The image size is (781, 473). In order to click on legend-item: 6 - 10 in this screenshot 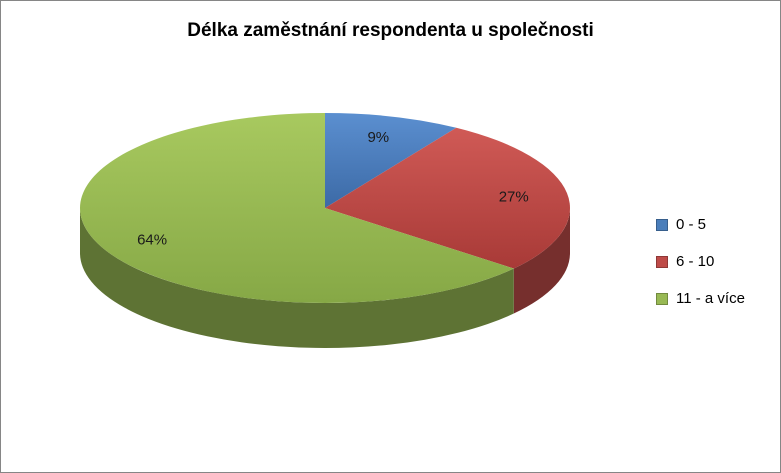, I will do `click(700, 261)`.